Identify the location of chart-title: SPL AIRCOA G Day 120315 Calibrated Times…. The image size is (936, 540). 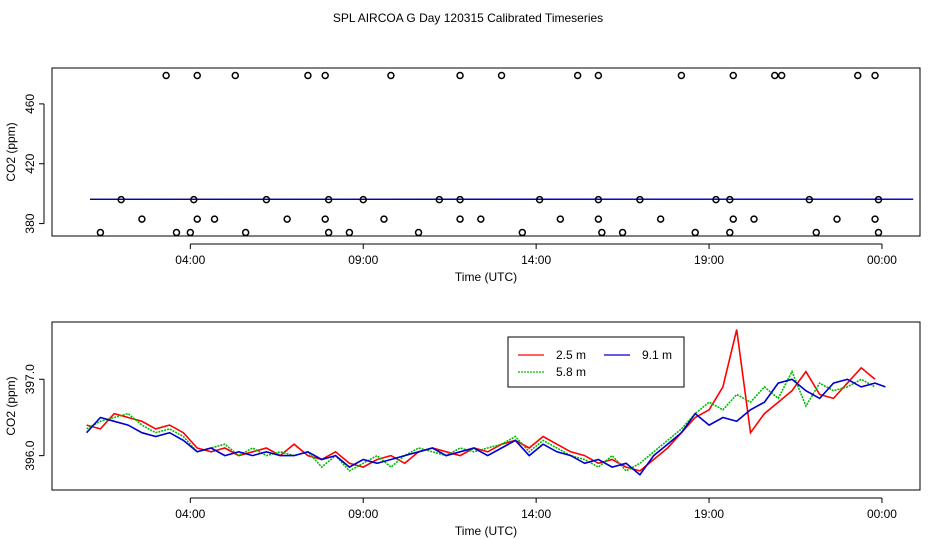
(468, 18).